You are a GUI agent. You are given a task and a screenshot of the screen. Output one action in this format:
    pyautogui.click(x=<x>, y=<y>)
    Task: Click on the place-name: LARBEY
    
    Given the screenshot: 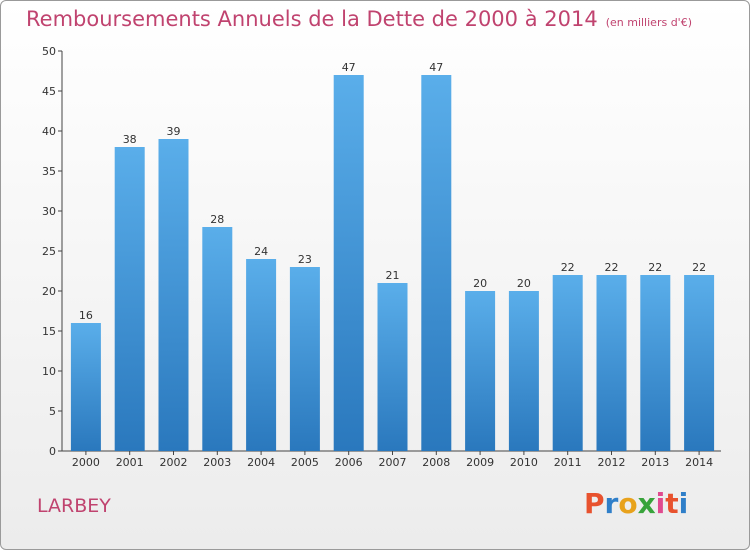 What is the action you would take?
    pyautogui.click(x=74, y=506)
    